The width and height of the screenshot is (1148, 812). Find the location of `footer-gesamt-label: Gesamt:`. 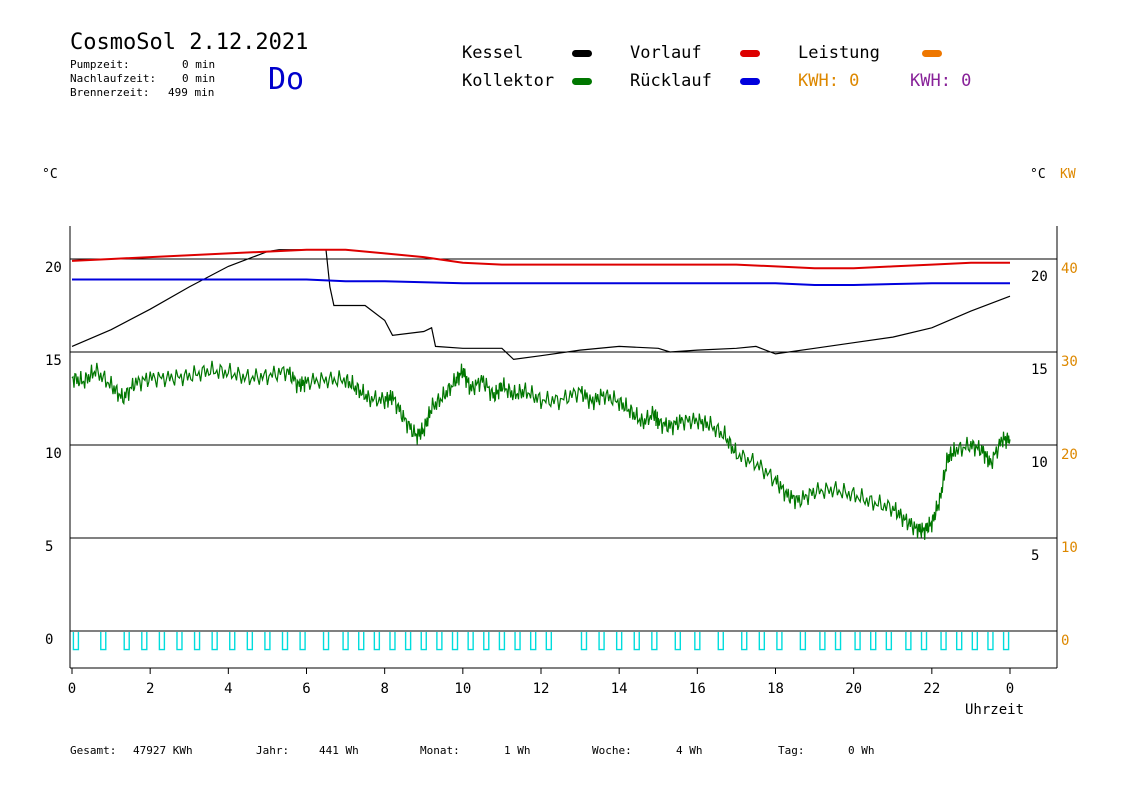

footer-gesamt-label: Gesamt: is located at coordinates (93, 750).